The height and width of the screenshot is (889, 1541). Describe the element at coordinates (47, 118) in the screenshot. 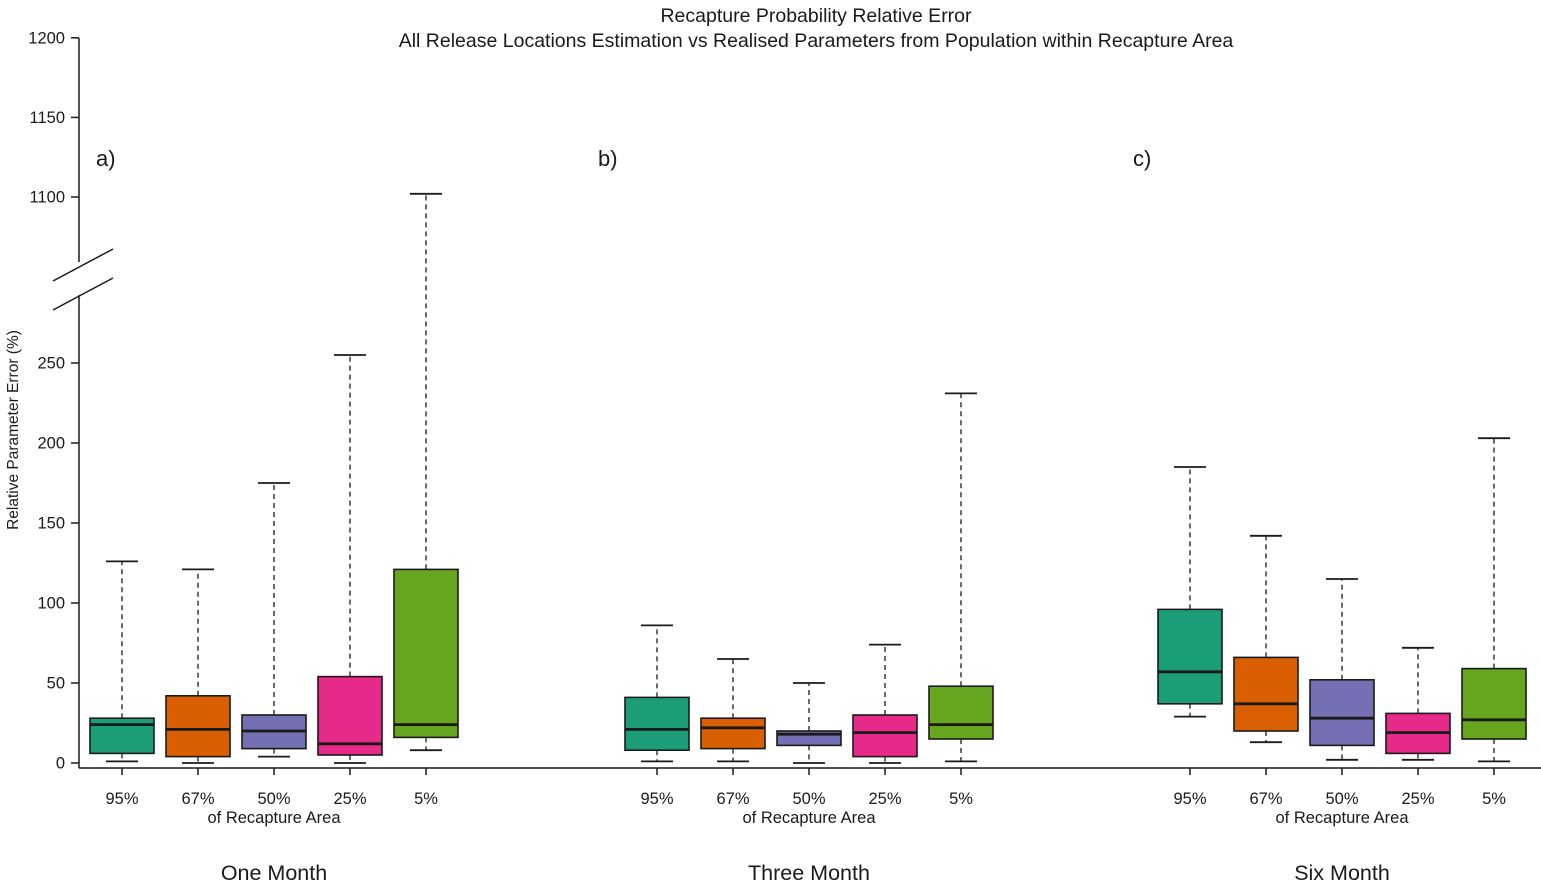

I see `y-tick-label: 1150` at that location.